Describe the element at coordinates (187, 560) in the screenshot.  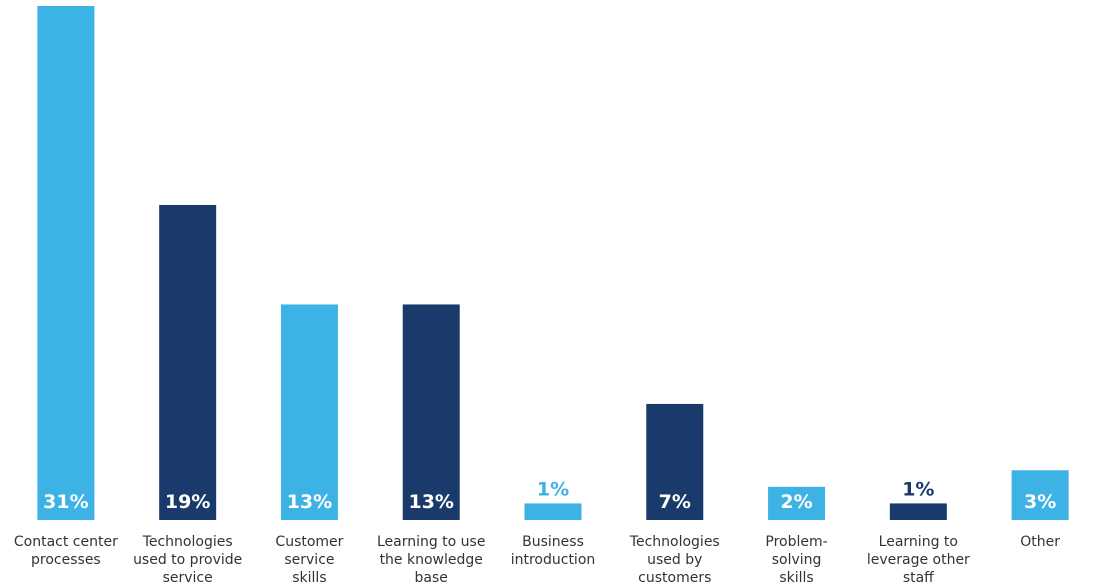
I see `x-tick-label: Technologies used to provide service` at that location.